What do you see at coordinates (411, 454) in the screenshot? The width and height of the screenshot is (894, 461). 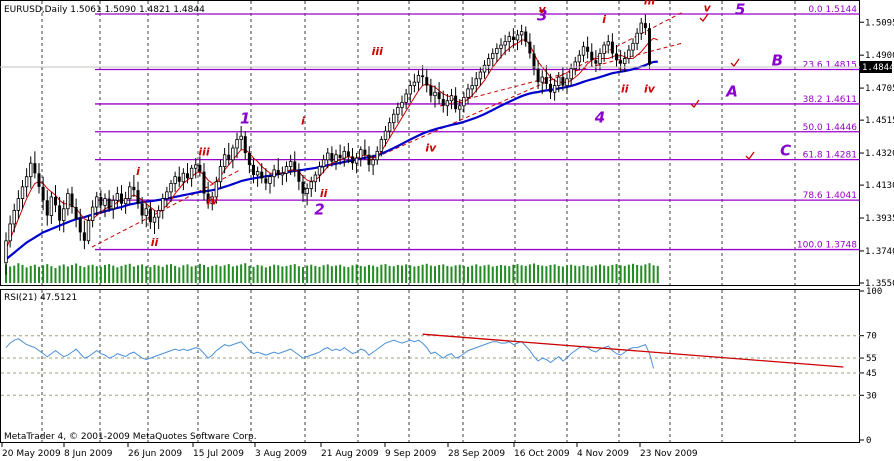 I see `time-tick-label: 9 Sep 2009` at bounding box center [411, 454].